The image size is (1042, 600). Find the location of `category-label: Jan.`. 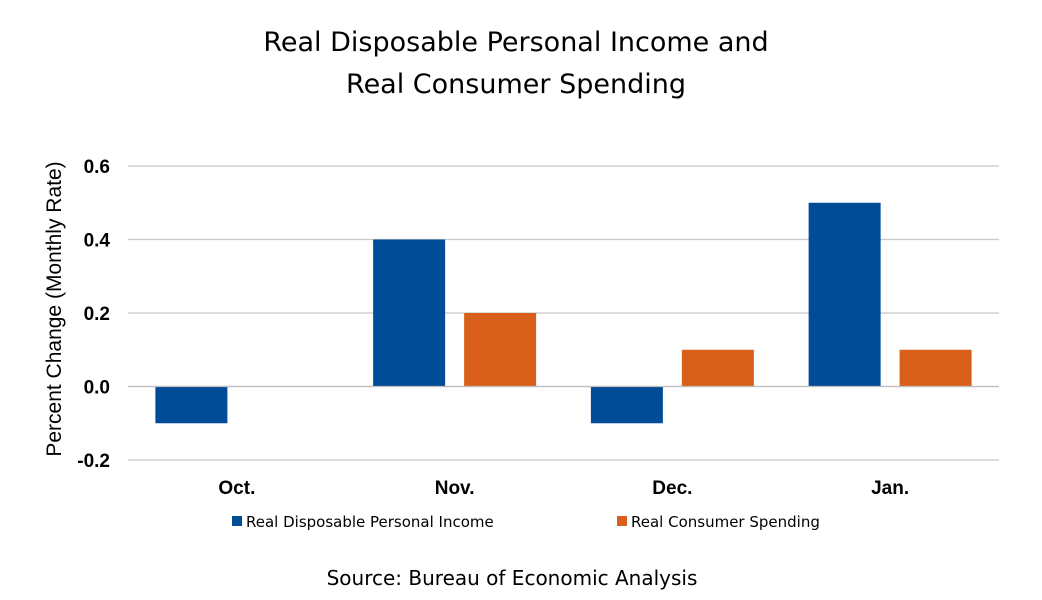

category-label: Jan. is located at coordinates (890, 488).